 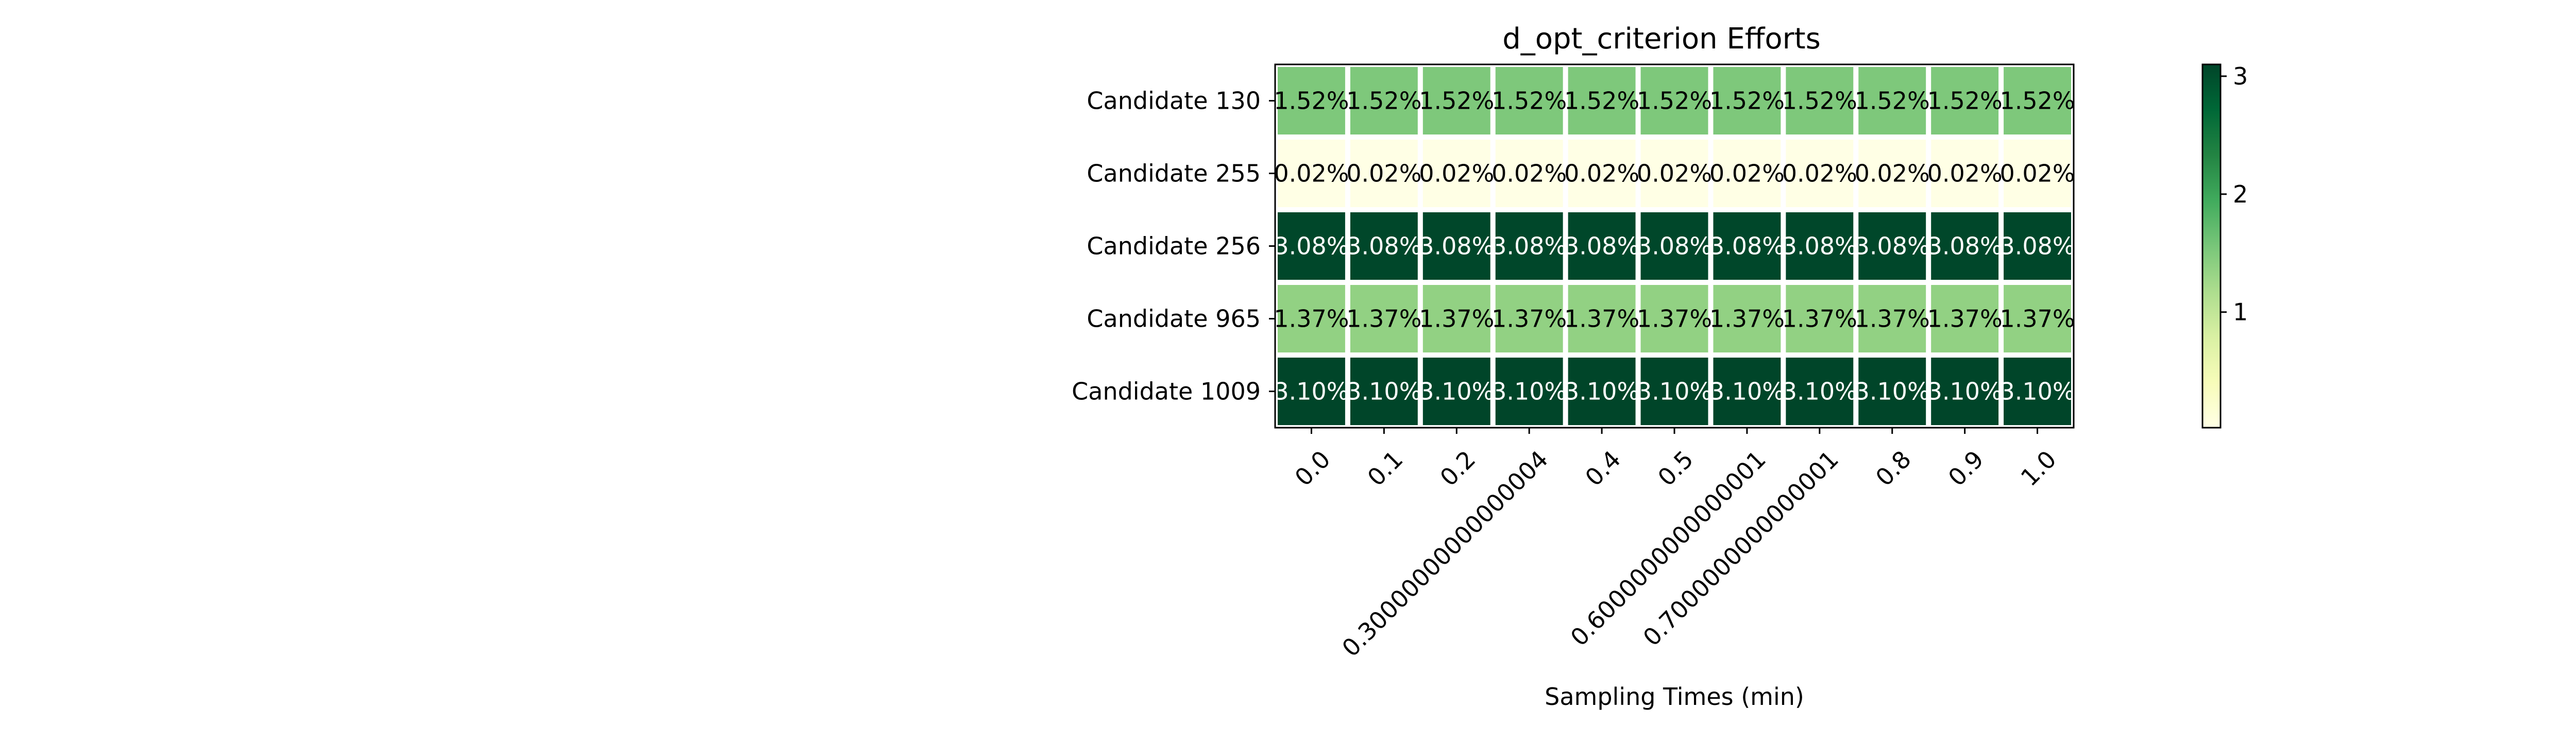 I want to click on x-tick-label: 0.9, so click(x=1966, y=468).